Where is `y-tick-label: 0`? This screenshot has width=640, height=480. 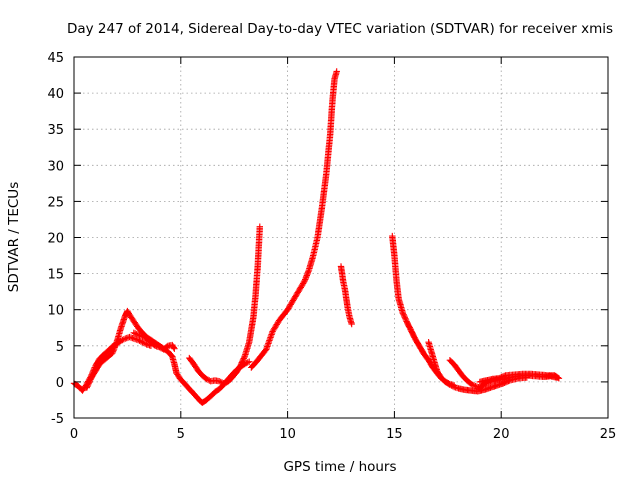
y-tick-label: 0 is located at coordinates (60, 383).